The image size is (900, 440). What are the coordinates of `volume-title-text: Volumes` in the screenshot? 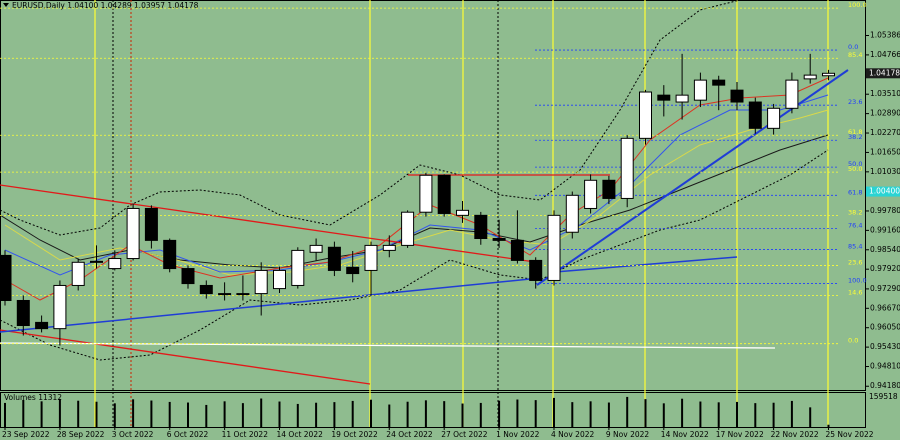 It's located at (20, 397).